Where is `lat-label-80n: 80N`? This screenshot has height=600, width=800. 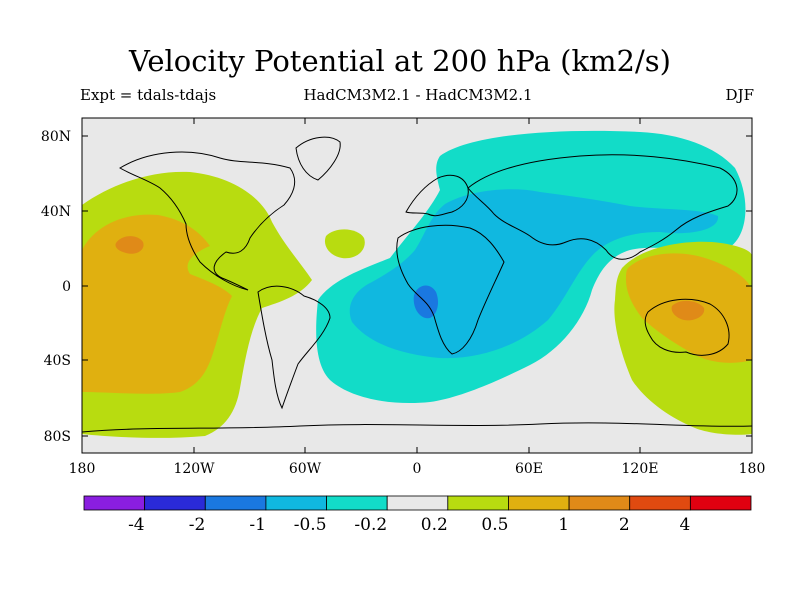 lat-label-80n: 80N is located at coordinates (56, 137).